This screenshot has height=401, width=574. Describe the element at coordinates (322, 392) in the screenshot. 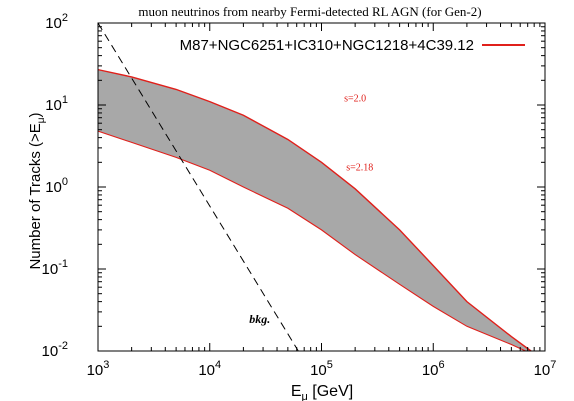

I see `x-axis-label: Eμ [GeV]` at that location.